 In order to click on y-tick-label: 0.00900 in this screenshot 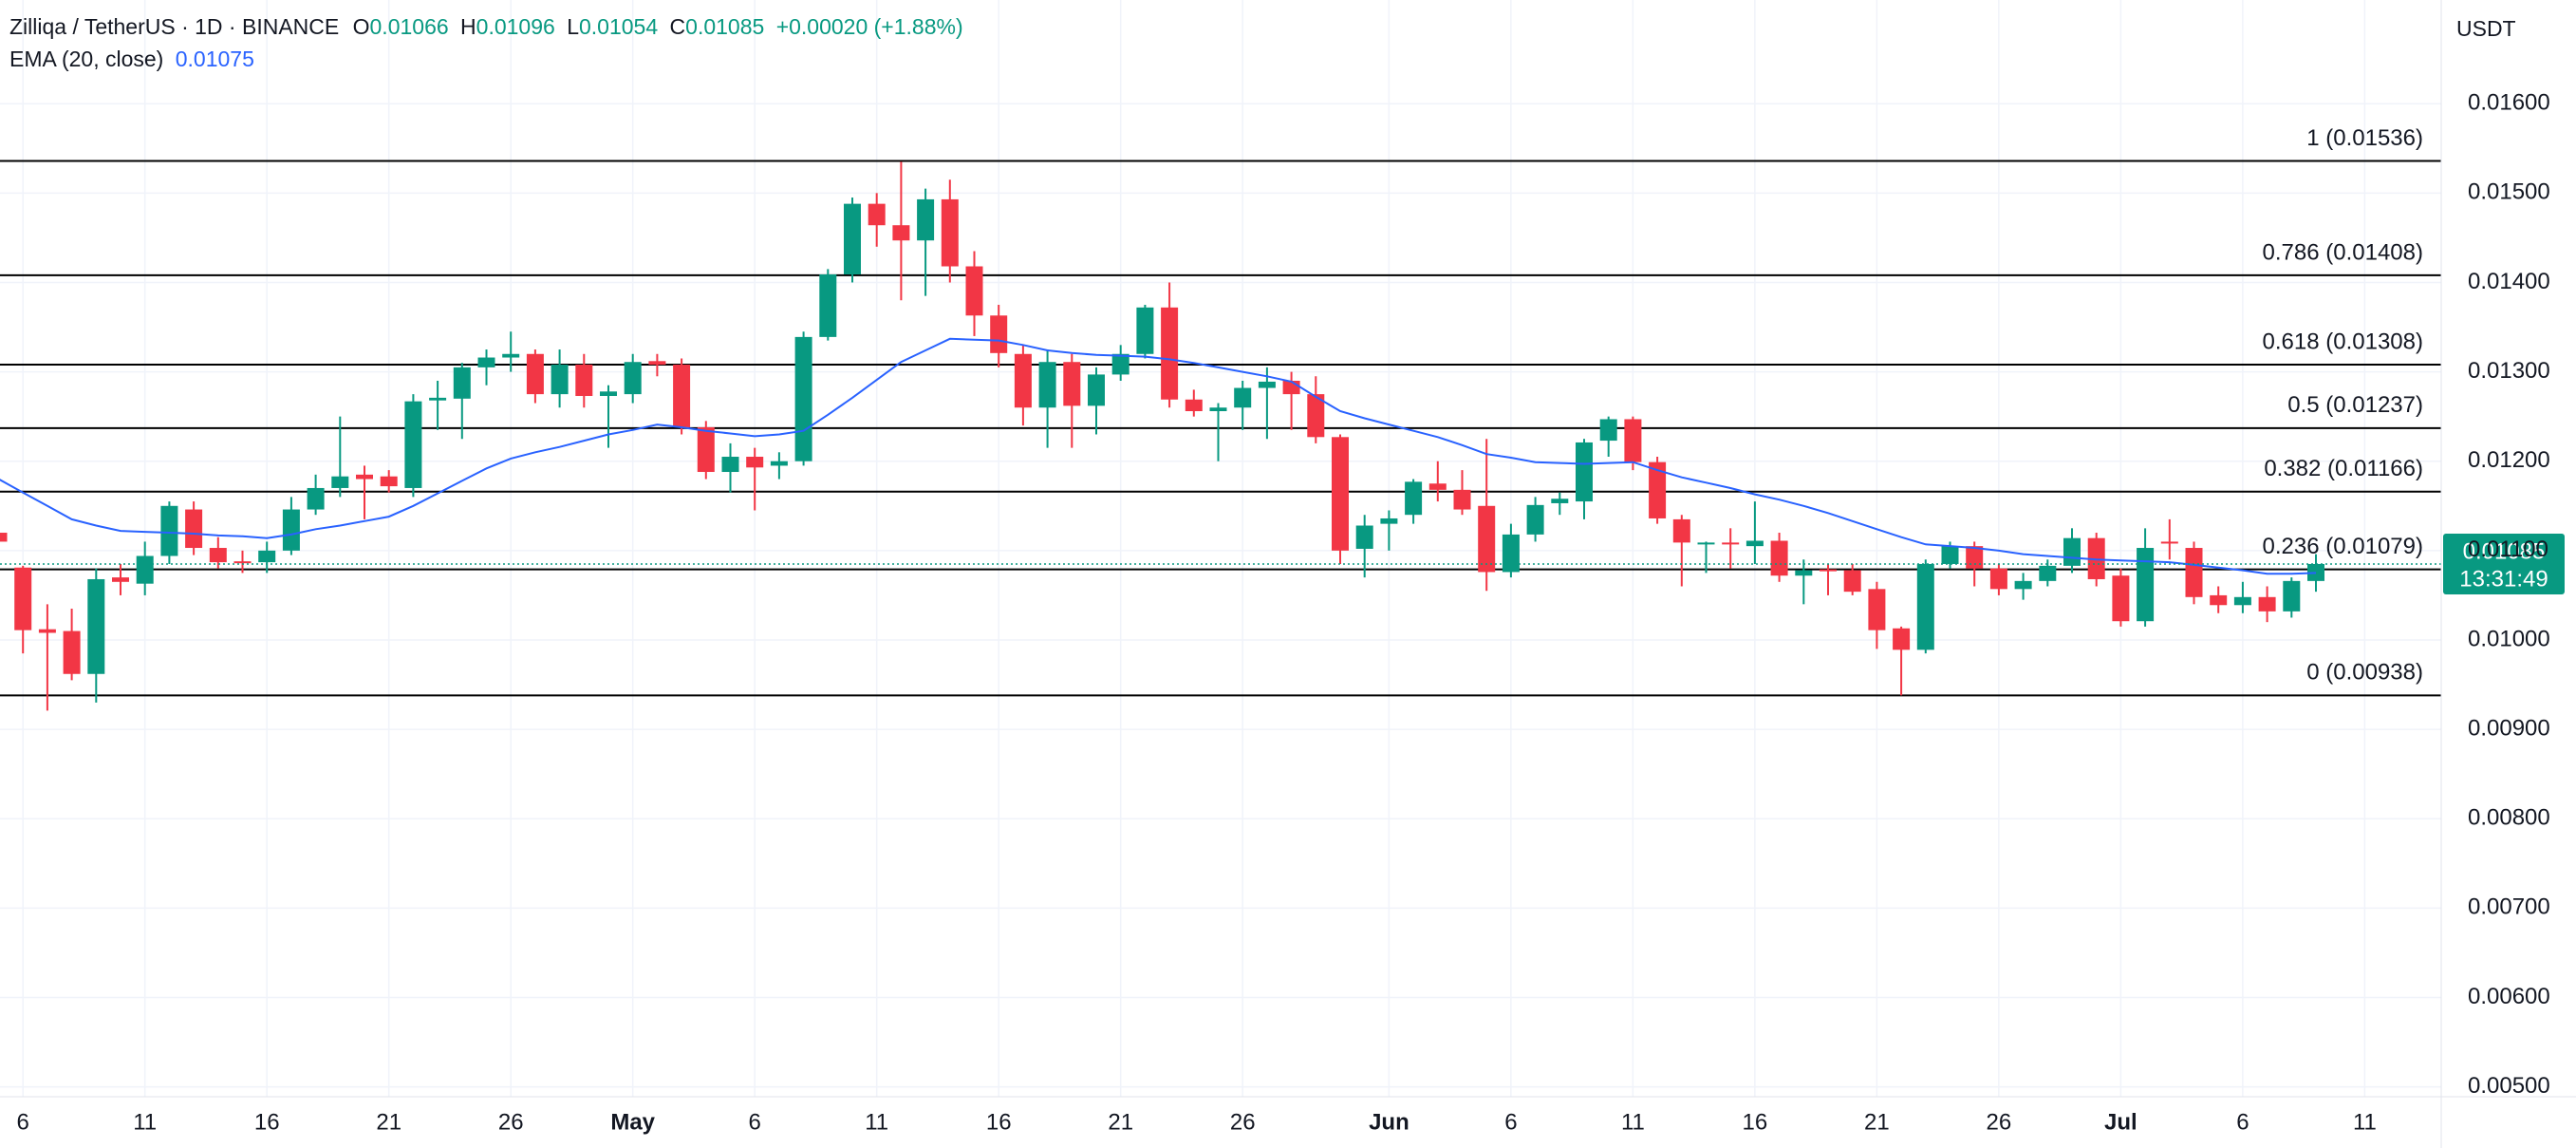, I will do `click(2509, 728)`.